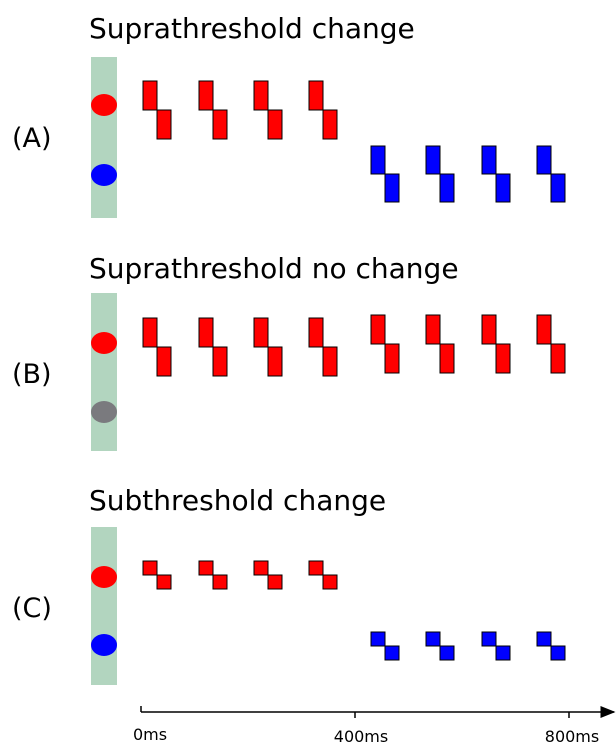 This screenshot has height=747, width=616. I want to click on tick-label: 400ms, so click(361, 736).